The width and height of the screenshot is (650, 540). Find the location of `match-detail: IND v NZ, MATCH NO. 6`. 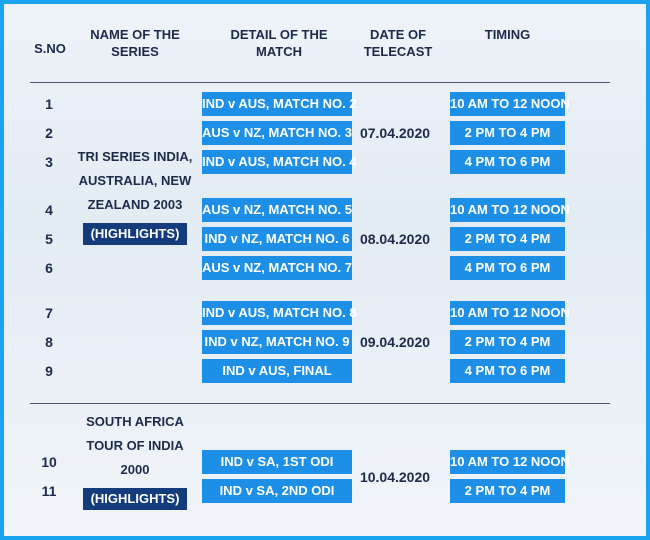

match-detail: IND v NZ, MATCH NO. 6 is located at coordinates (277, 239).